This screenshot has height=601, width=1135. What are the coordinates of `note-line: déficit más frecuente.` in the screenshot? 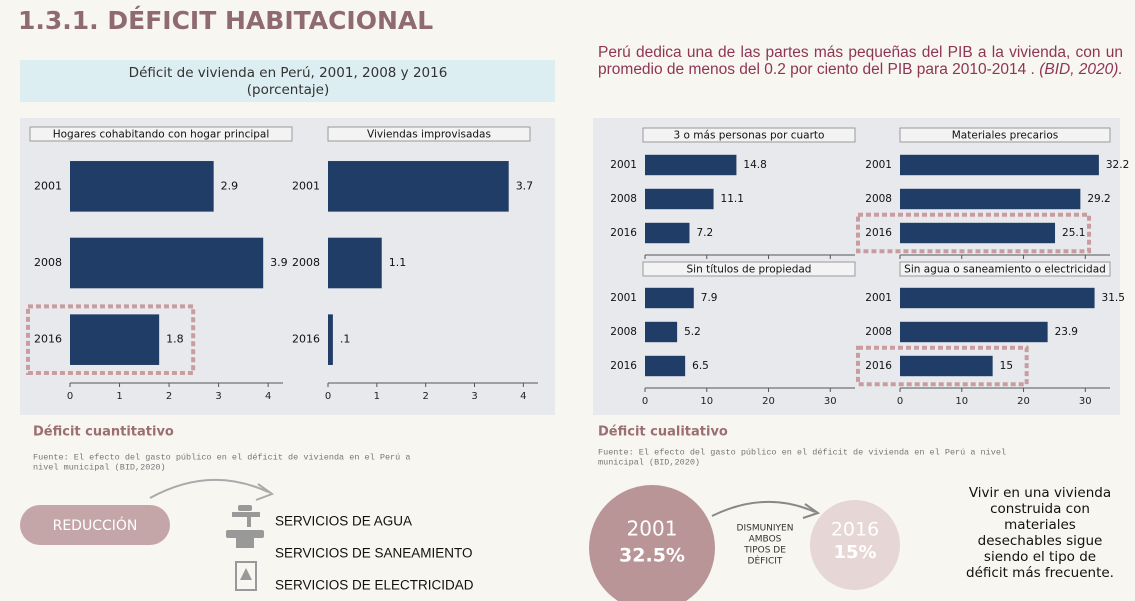 It's located at (1040, 573).